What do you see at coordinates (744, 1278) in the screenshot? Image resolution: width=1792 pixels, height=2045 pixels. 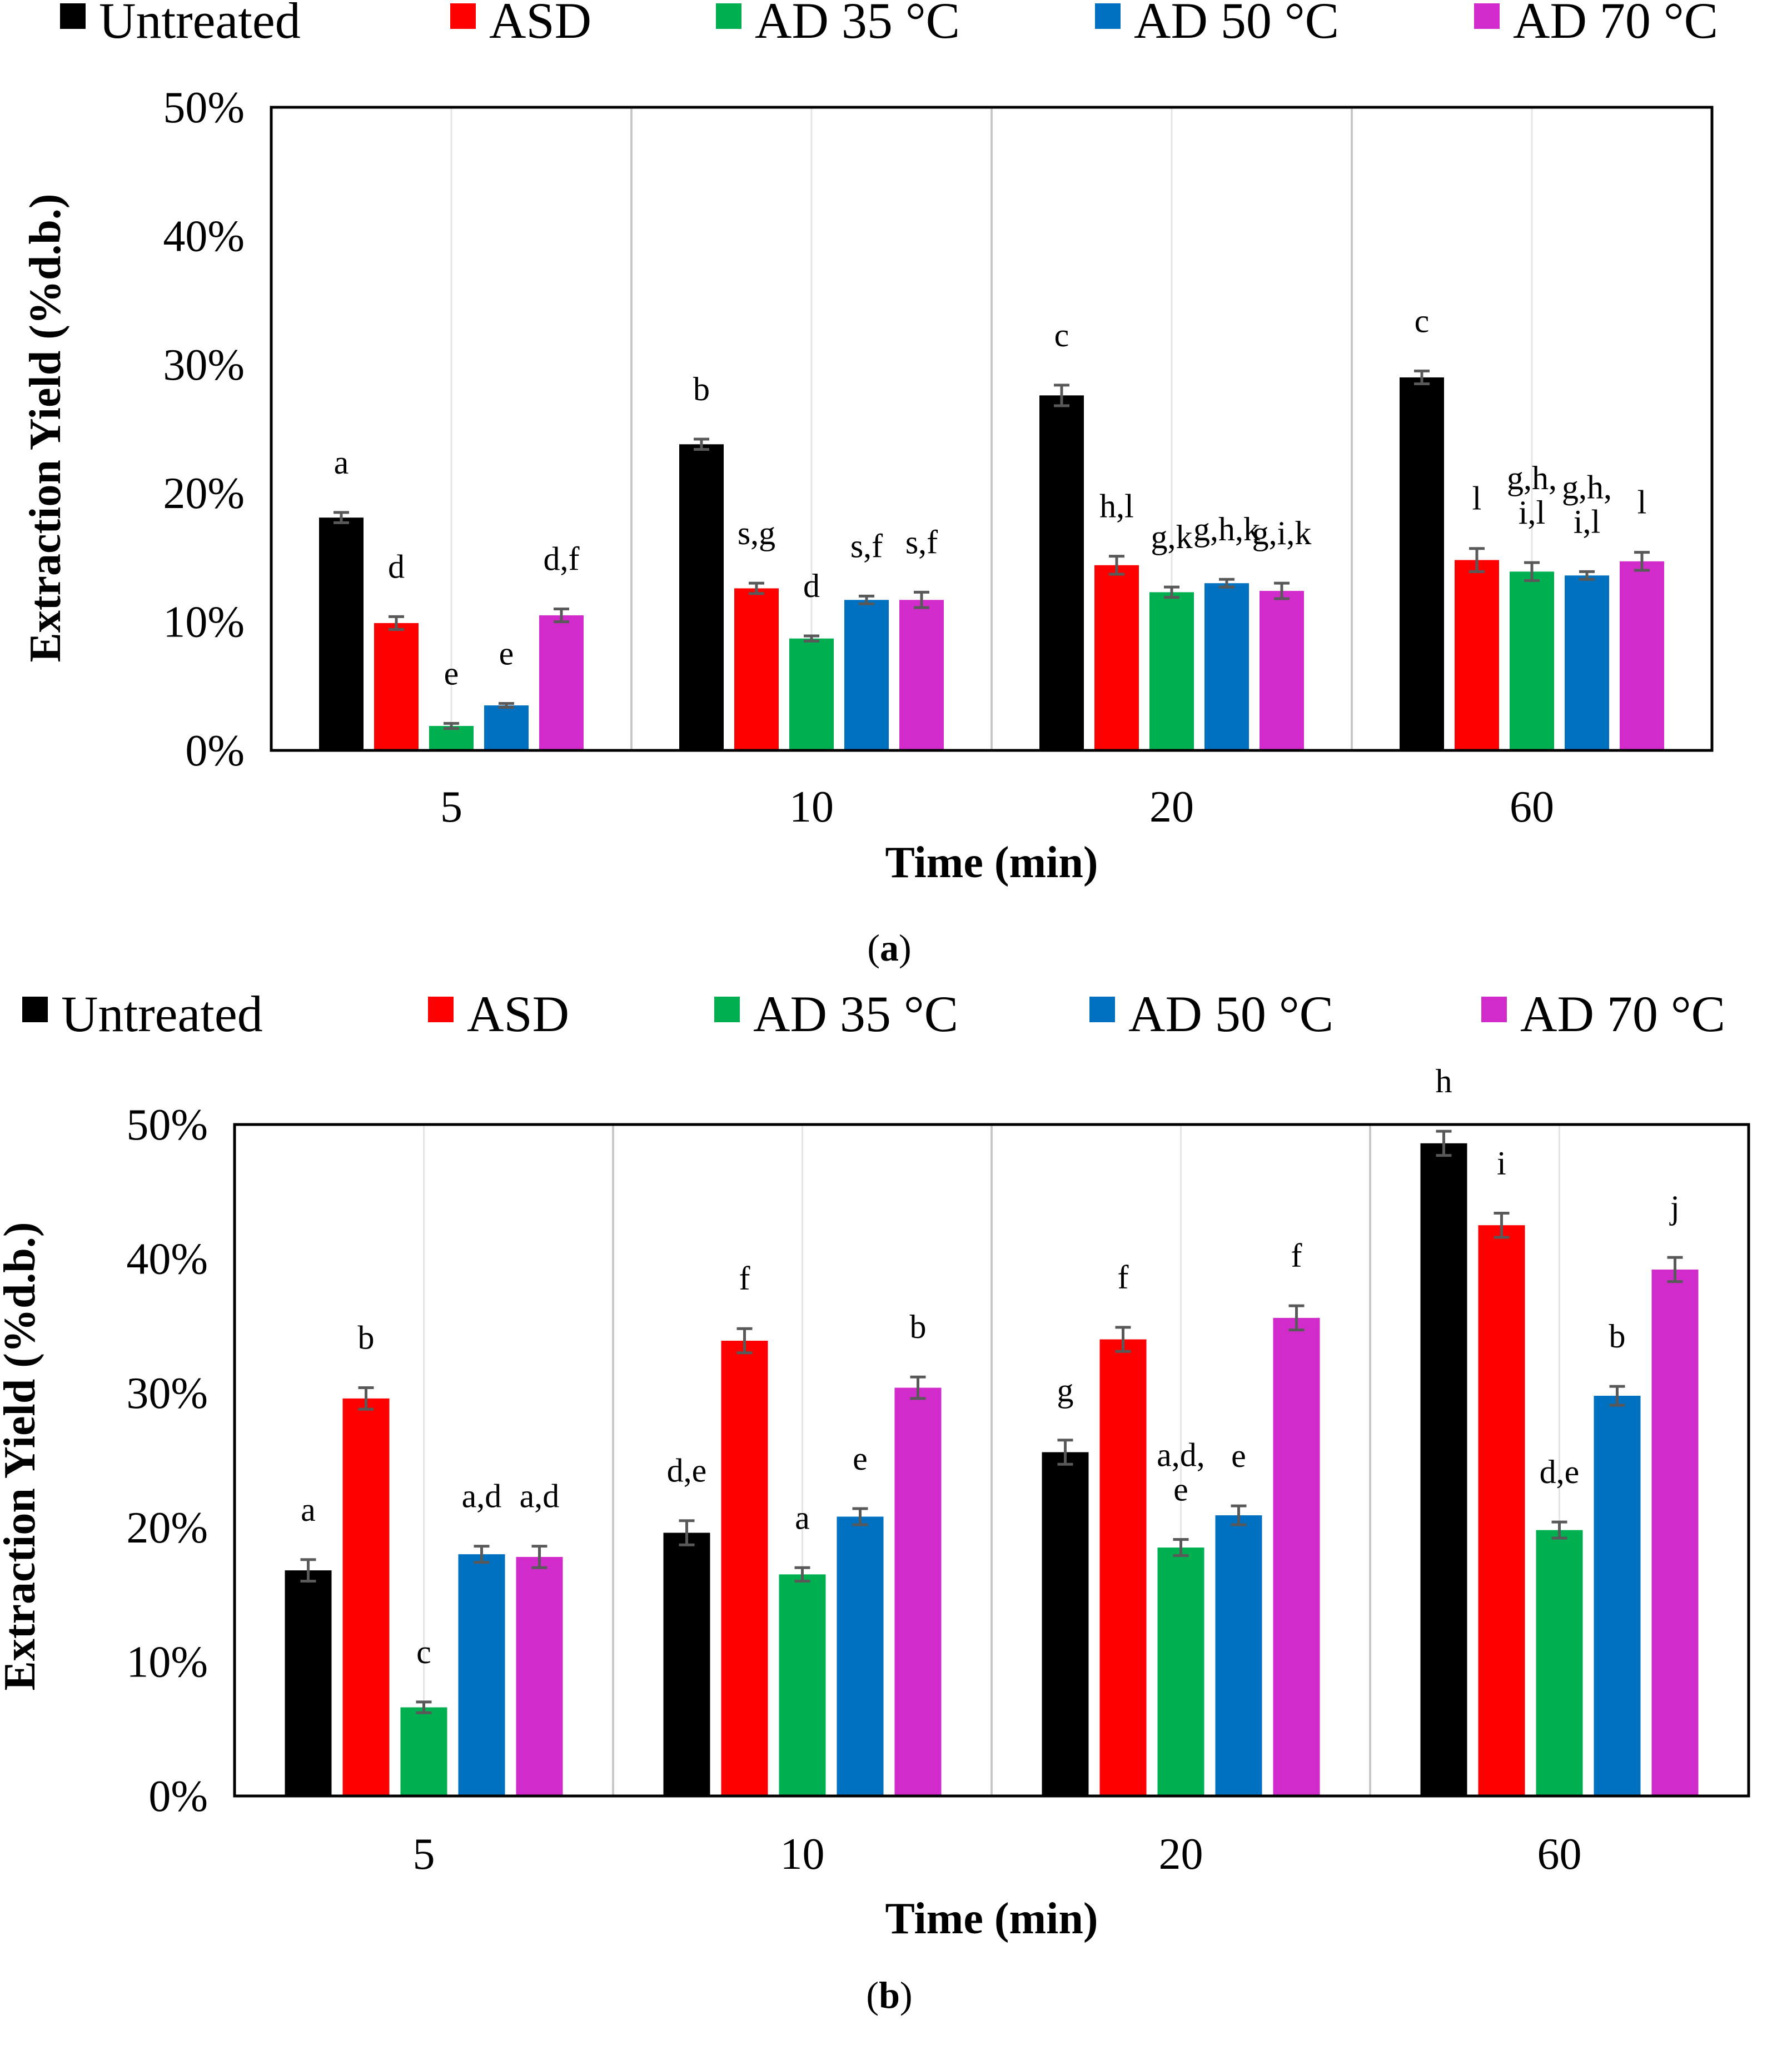 I see `significance-label-asd-10min-b: f` at bounding box center [744, 1278].